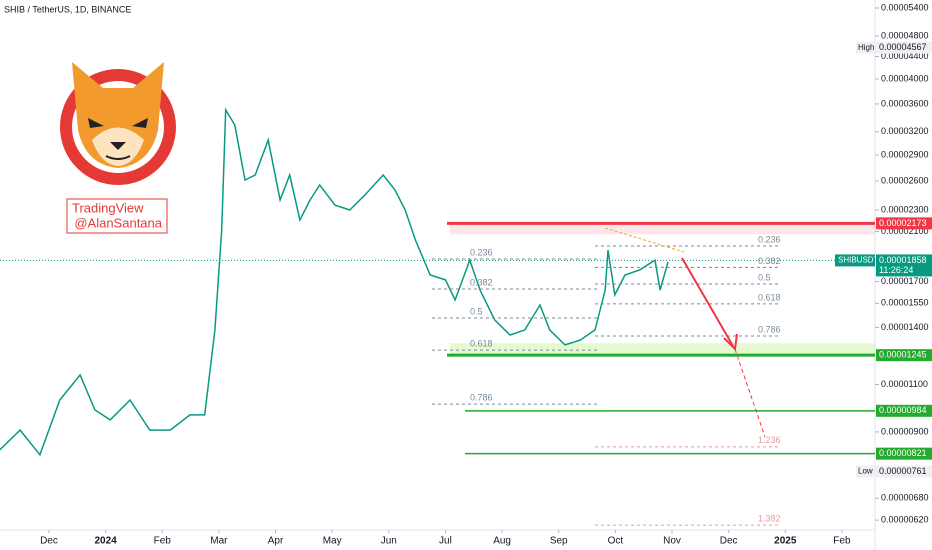 The height and width of the screenshot is (550, 932). Describe the element at coordinates (502, 541) in the screenshot. I see `x-tick-label: Aug` at that location.